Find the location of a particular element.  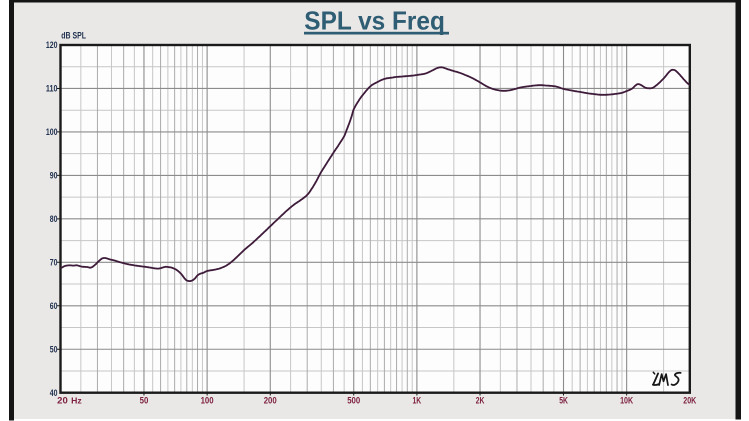

svg-text: 70 is located at coordinates (54, 263).